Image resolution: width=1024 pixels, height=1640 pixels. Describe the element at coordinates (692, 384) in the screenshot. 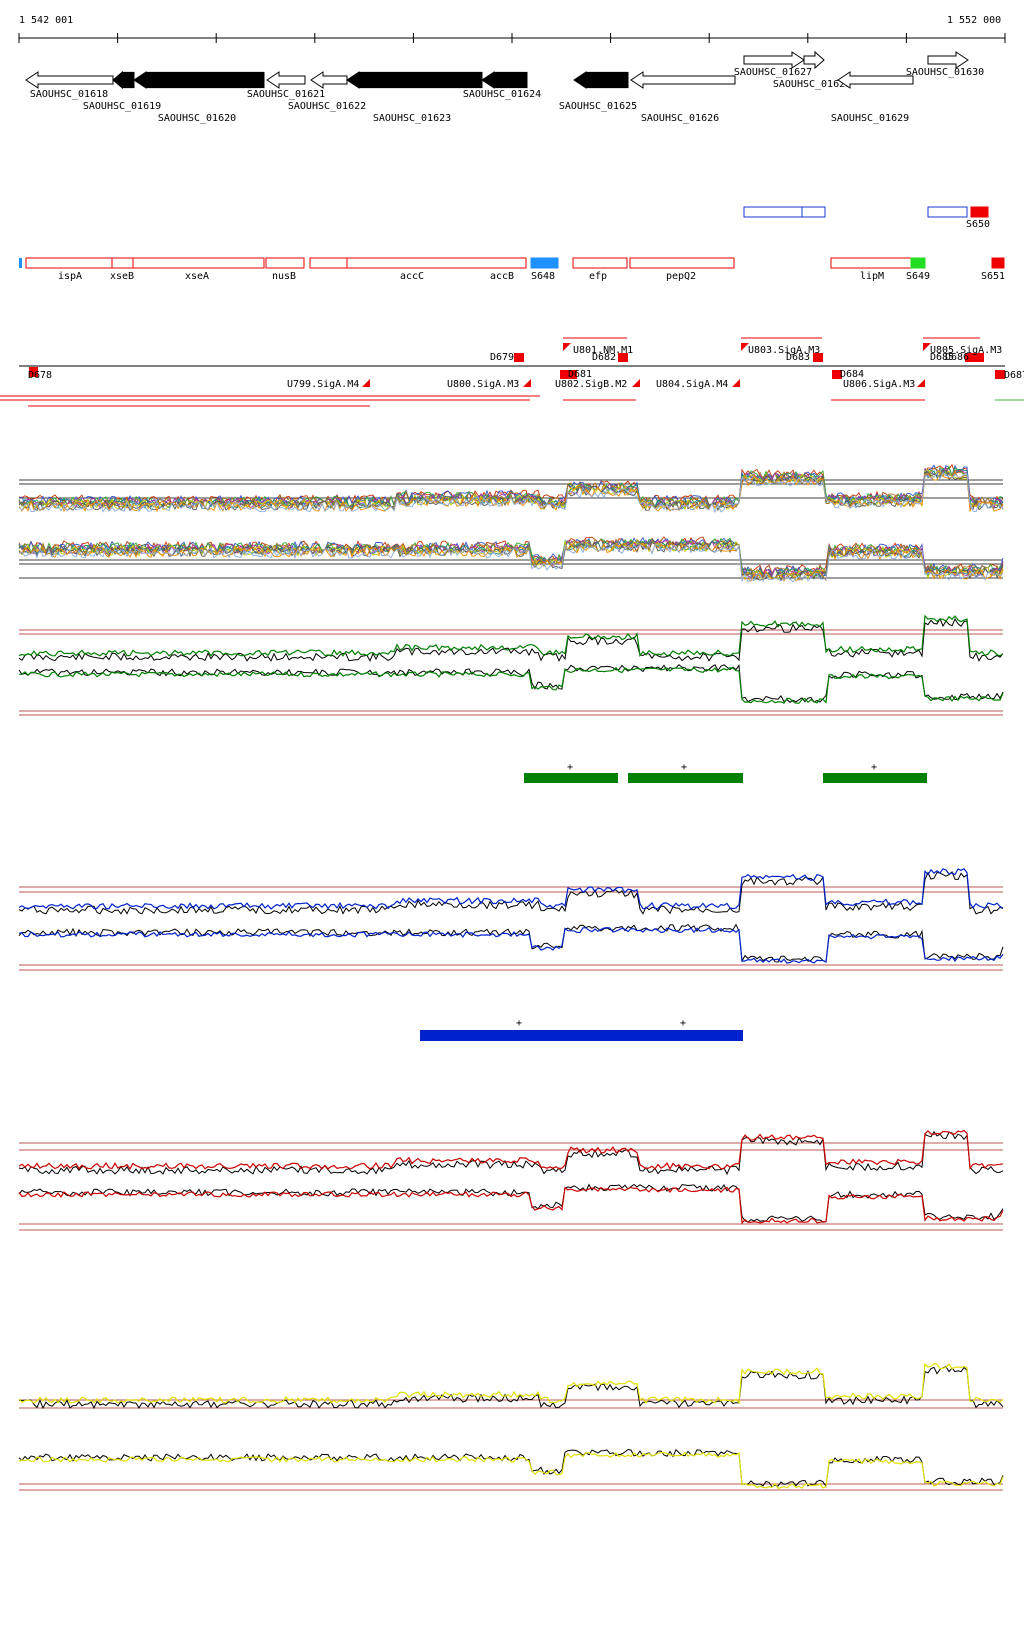

I see `segment-label: U804.SigA.M4` at that location.